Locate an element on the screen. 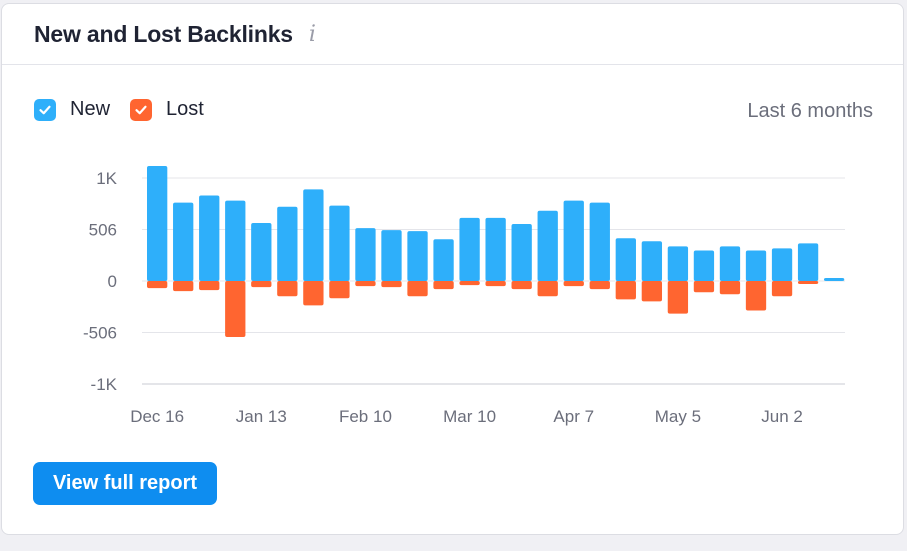 The width and height of the screenshot is (907, 551). chart-legend: New Lost is located at coordinates (129, 109).